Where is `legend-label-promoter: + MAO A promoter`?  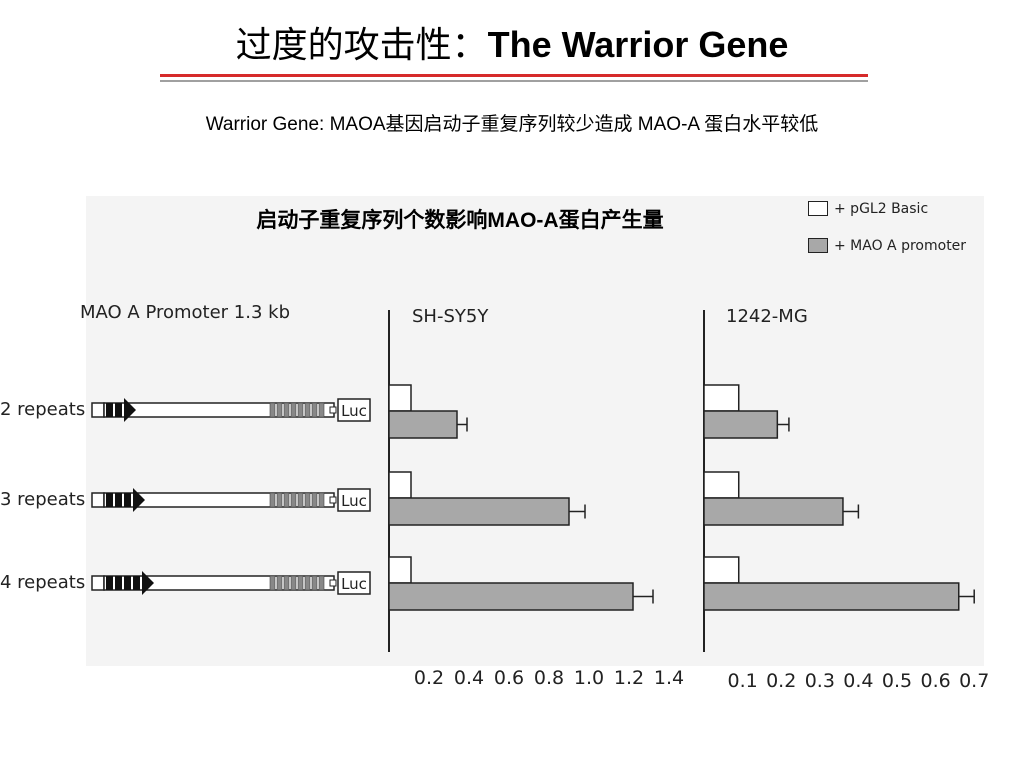
legend-label-promoter: + MAO A promoter is located at coordinates (900, 245).